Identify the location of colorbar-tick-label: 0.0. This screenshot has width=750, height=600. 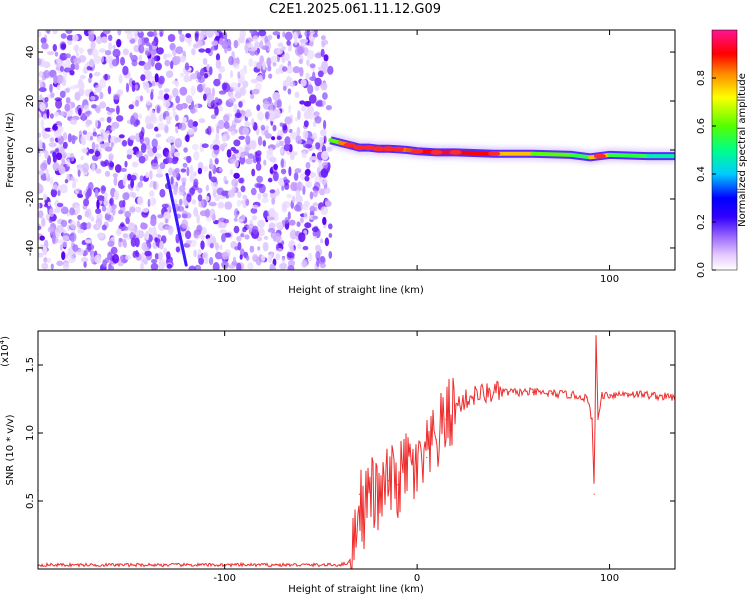
(701, 270).